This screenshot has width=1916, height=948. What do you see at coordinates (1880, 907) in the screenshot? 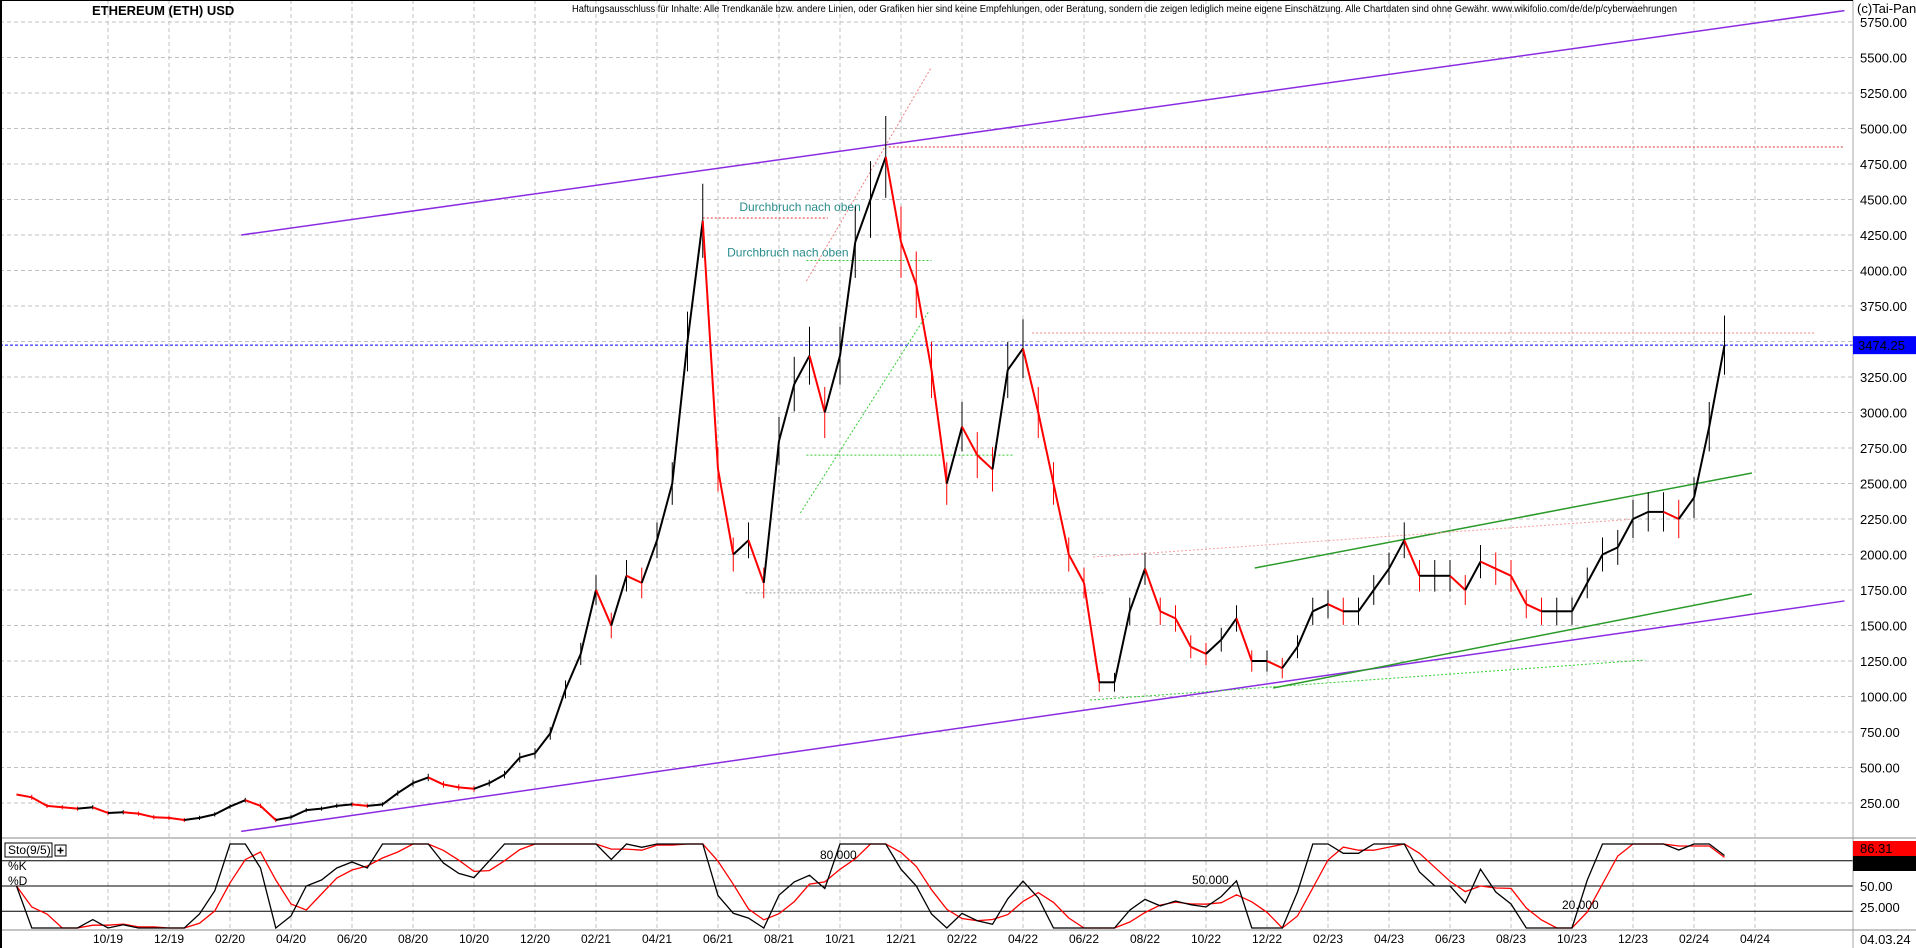
I see `stoch-axis-label: 25.000` at bounding box center [1880, 907].